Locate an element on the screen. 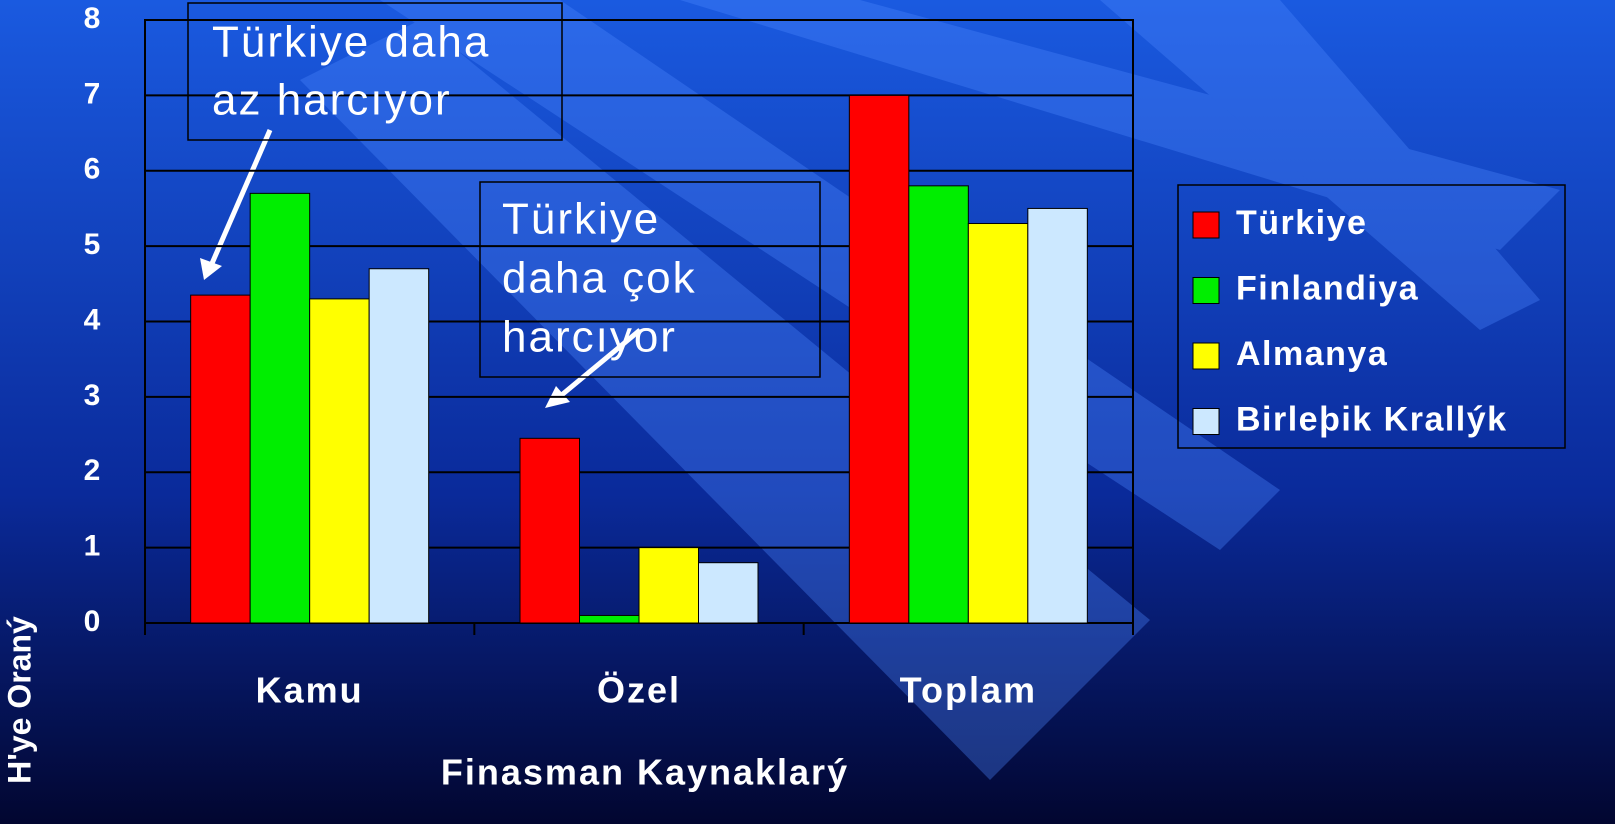 The image size is (1615, 824). y-tick-label: 0 is located at coordinates (92, 621).